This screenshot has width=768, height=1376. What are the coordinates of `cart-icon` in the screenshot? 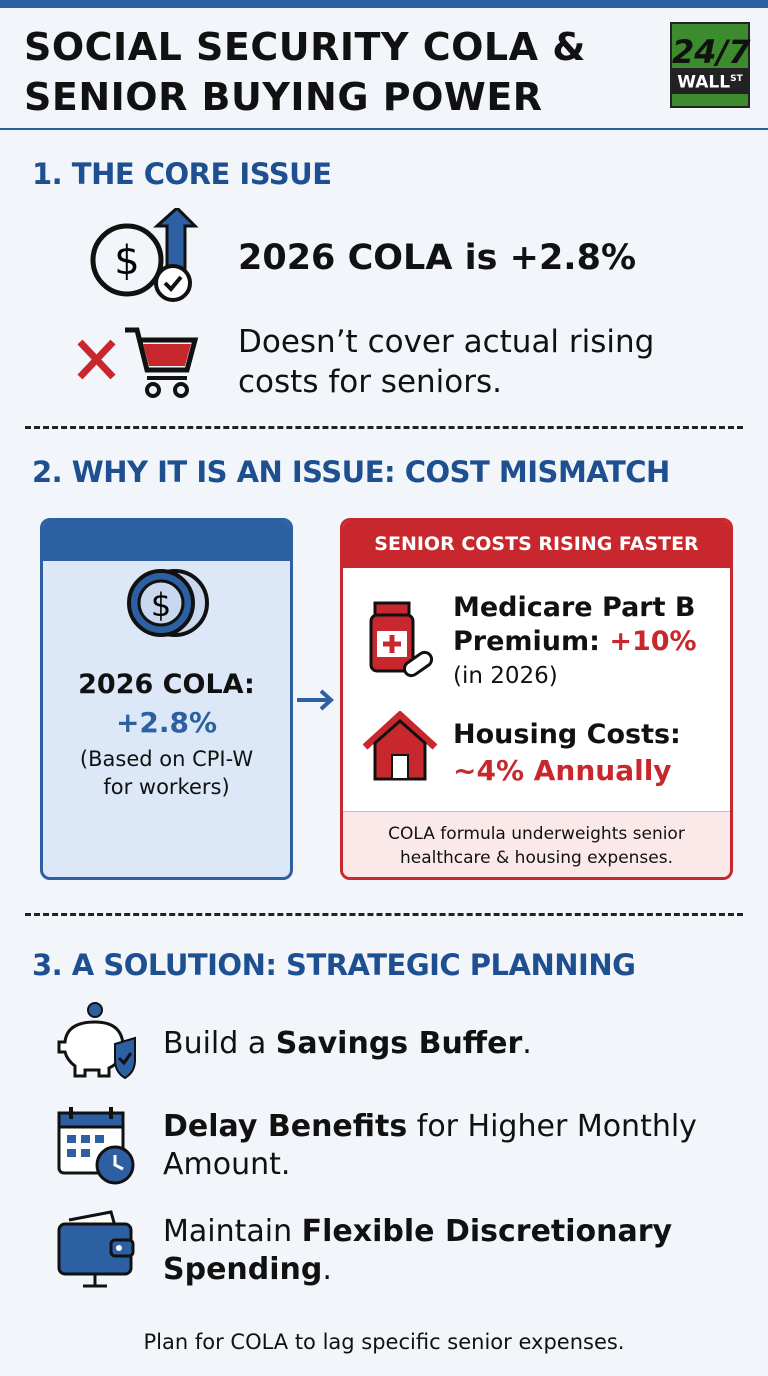 It's located at (138, 362).